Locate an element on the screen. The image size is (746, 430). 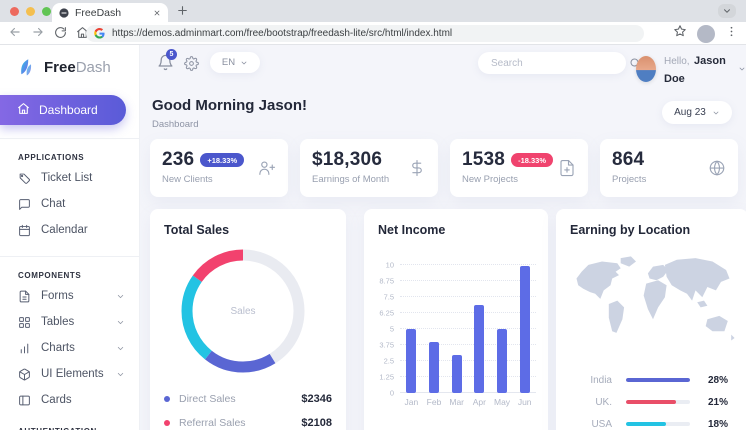
window-minimize-button is located at coordinates (30, 11).